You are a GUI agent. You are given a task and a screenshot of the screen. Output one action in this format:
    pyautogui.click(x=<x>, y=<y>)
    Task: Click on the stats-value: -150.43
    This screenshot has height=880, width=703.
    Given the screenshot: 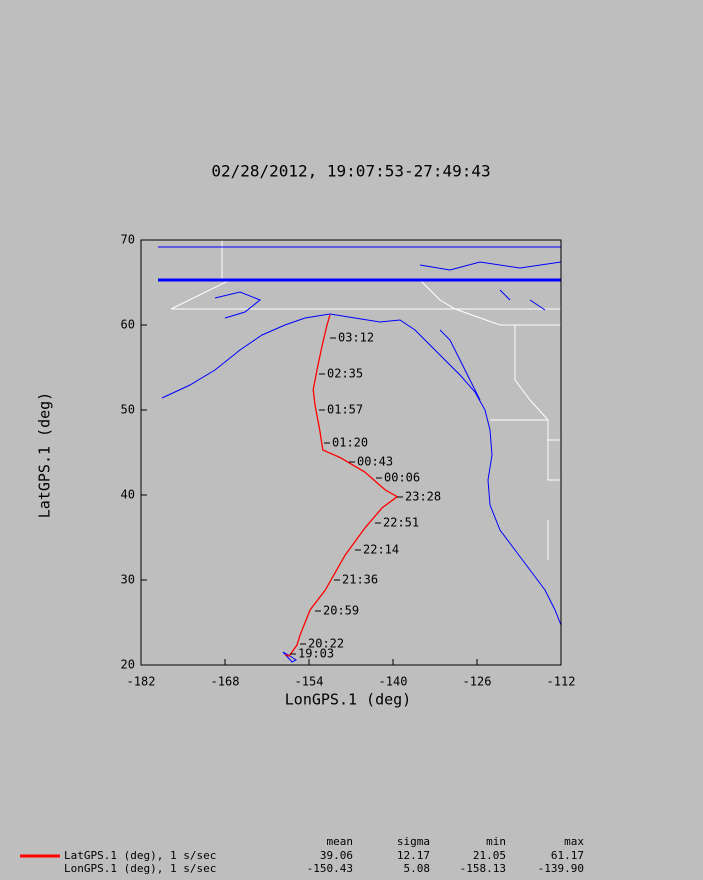 What is the action you would take?
    pyautogui.click(x=330, y=868)
    